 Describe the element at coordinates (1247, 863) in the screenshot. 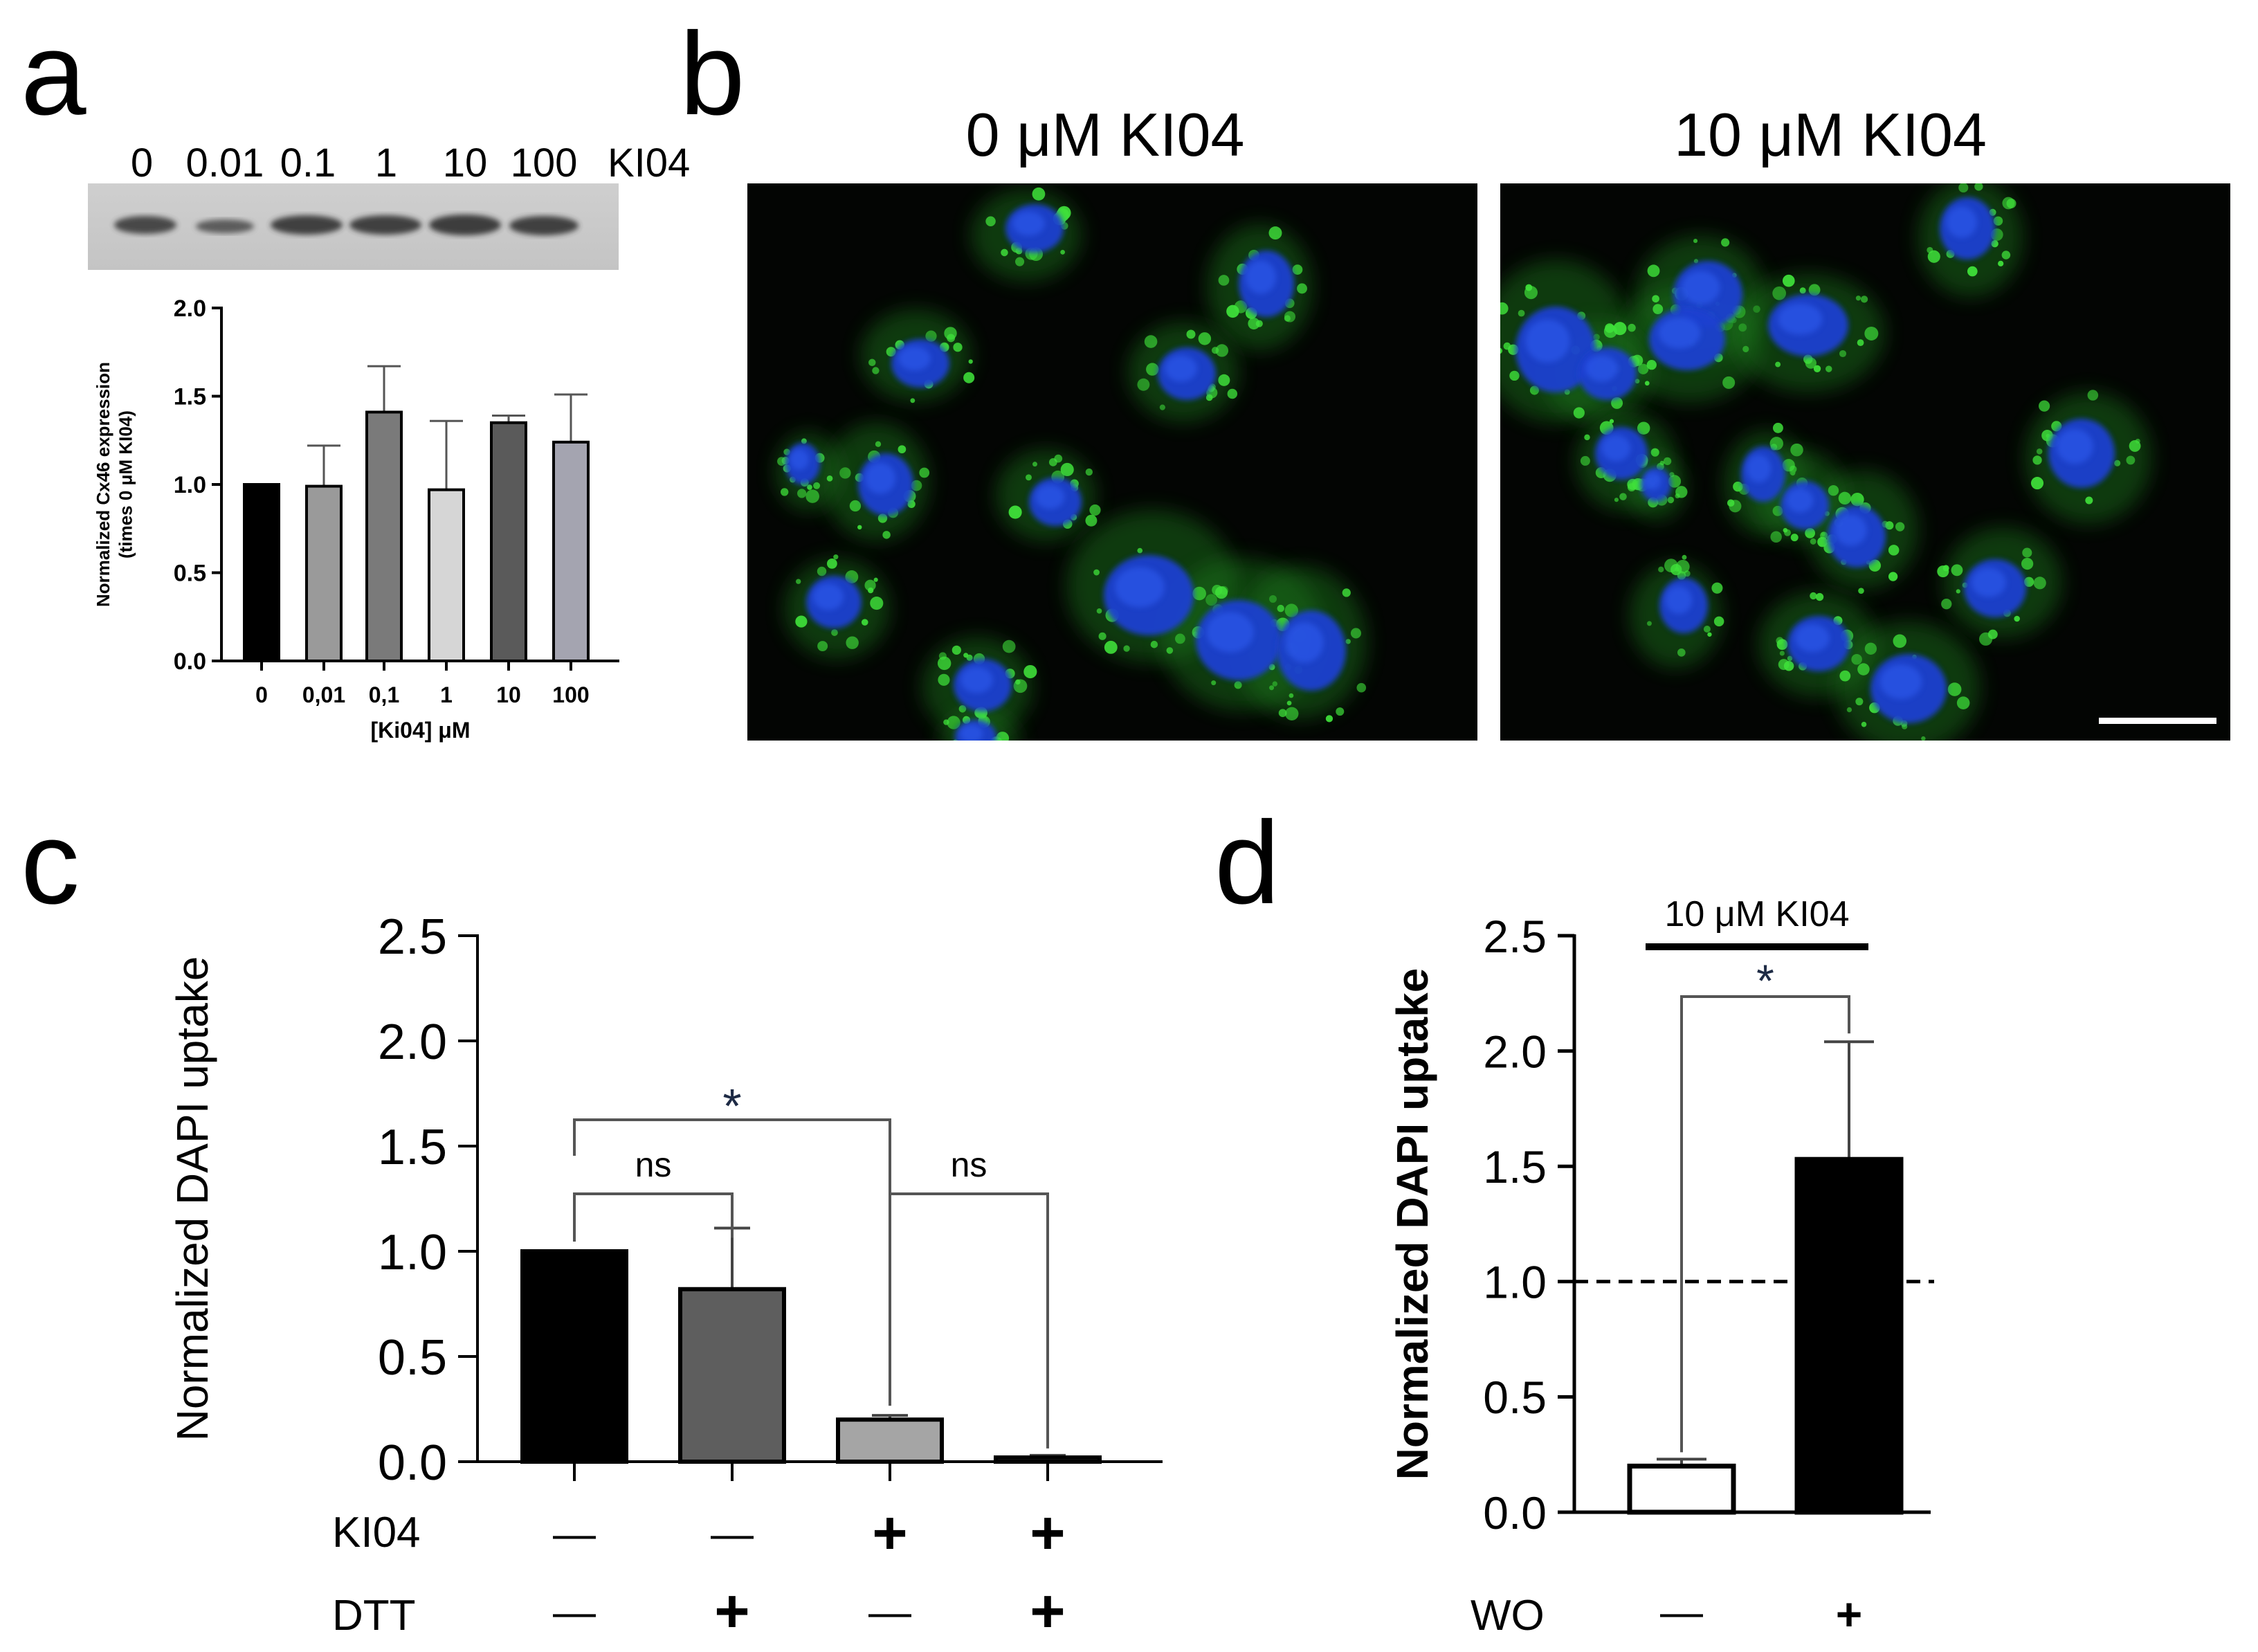

I see `panel-letter-d: d` at that location.